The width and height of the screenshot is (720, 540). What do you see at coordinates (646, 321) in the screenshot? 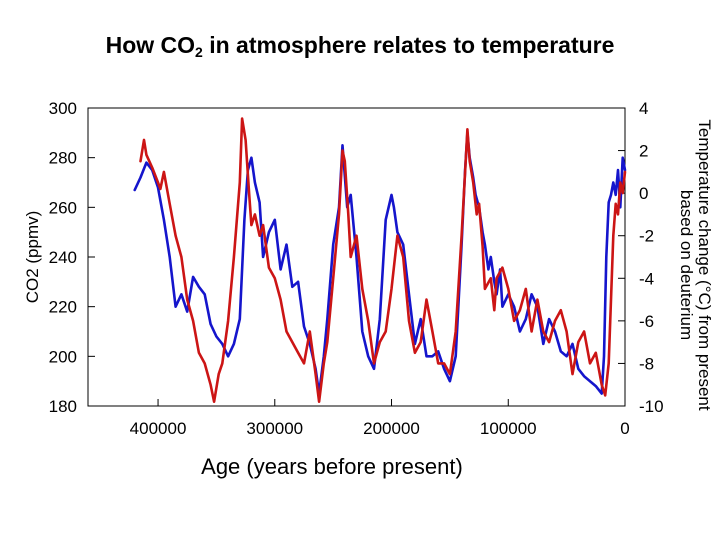
I see `y-right-tick-label: -6` at bounding box center [646, 321].